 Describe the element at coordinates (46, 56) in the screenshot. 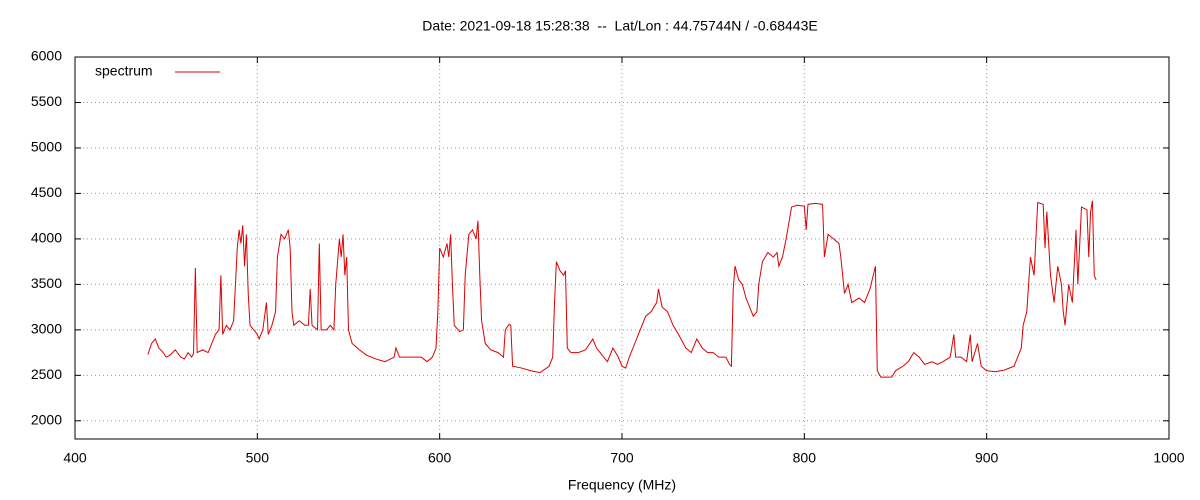

I see `y-tick-label: 6000` at that location.